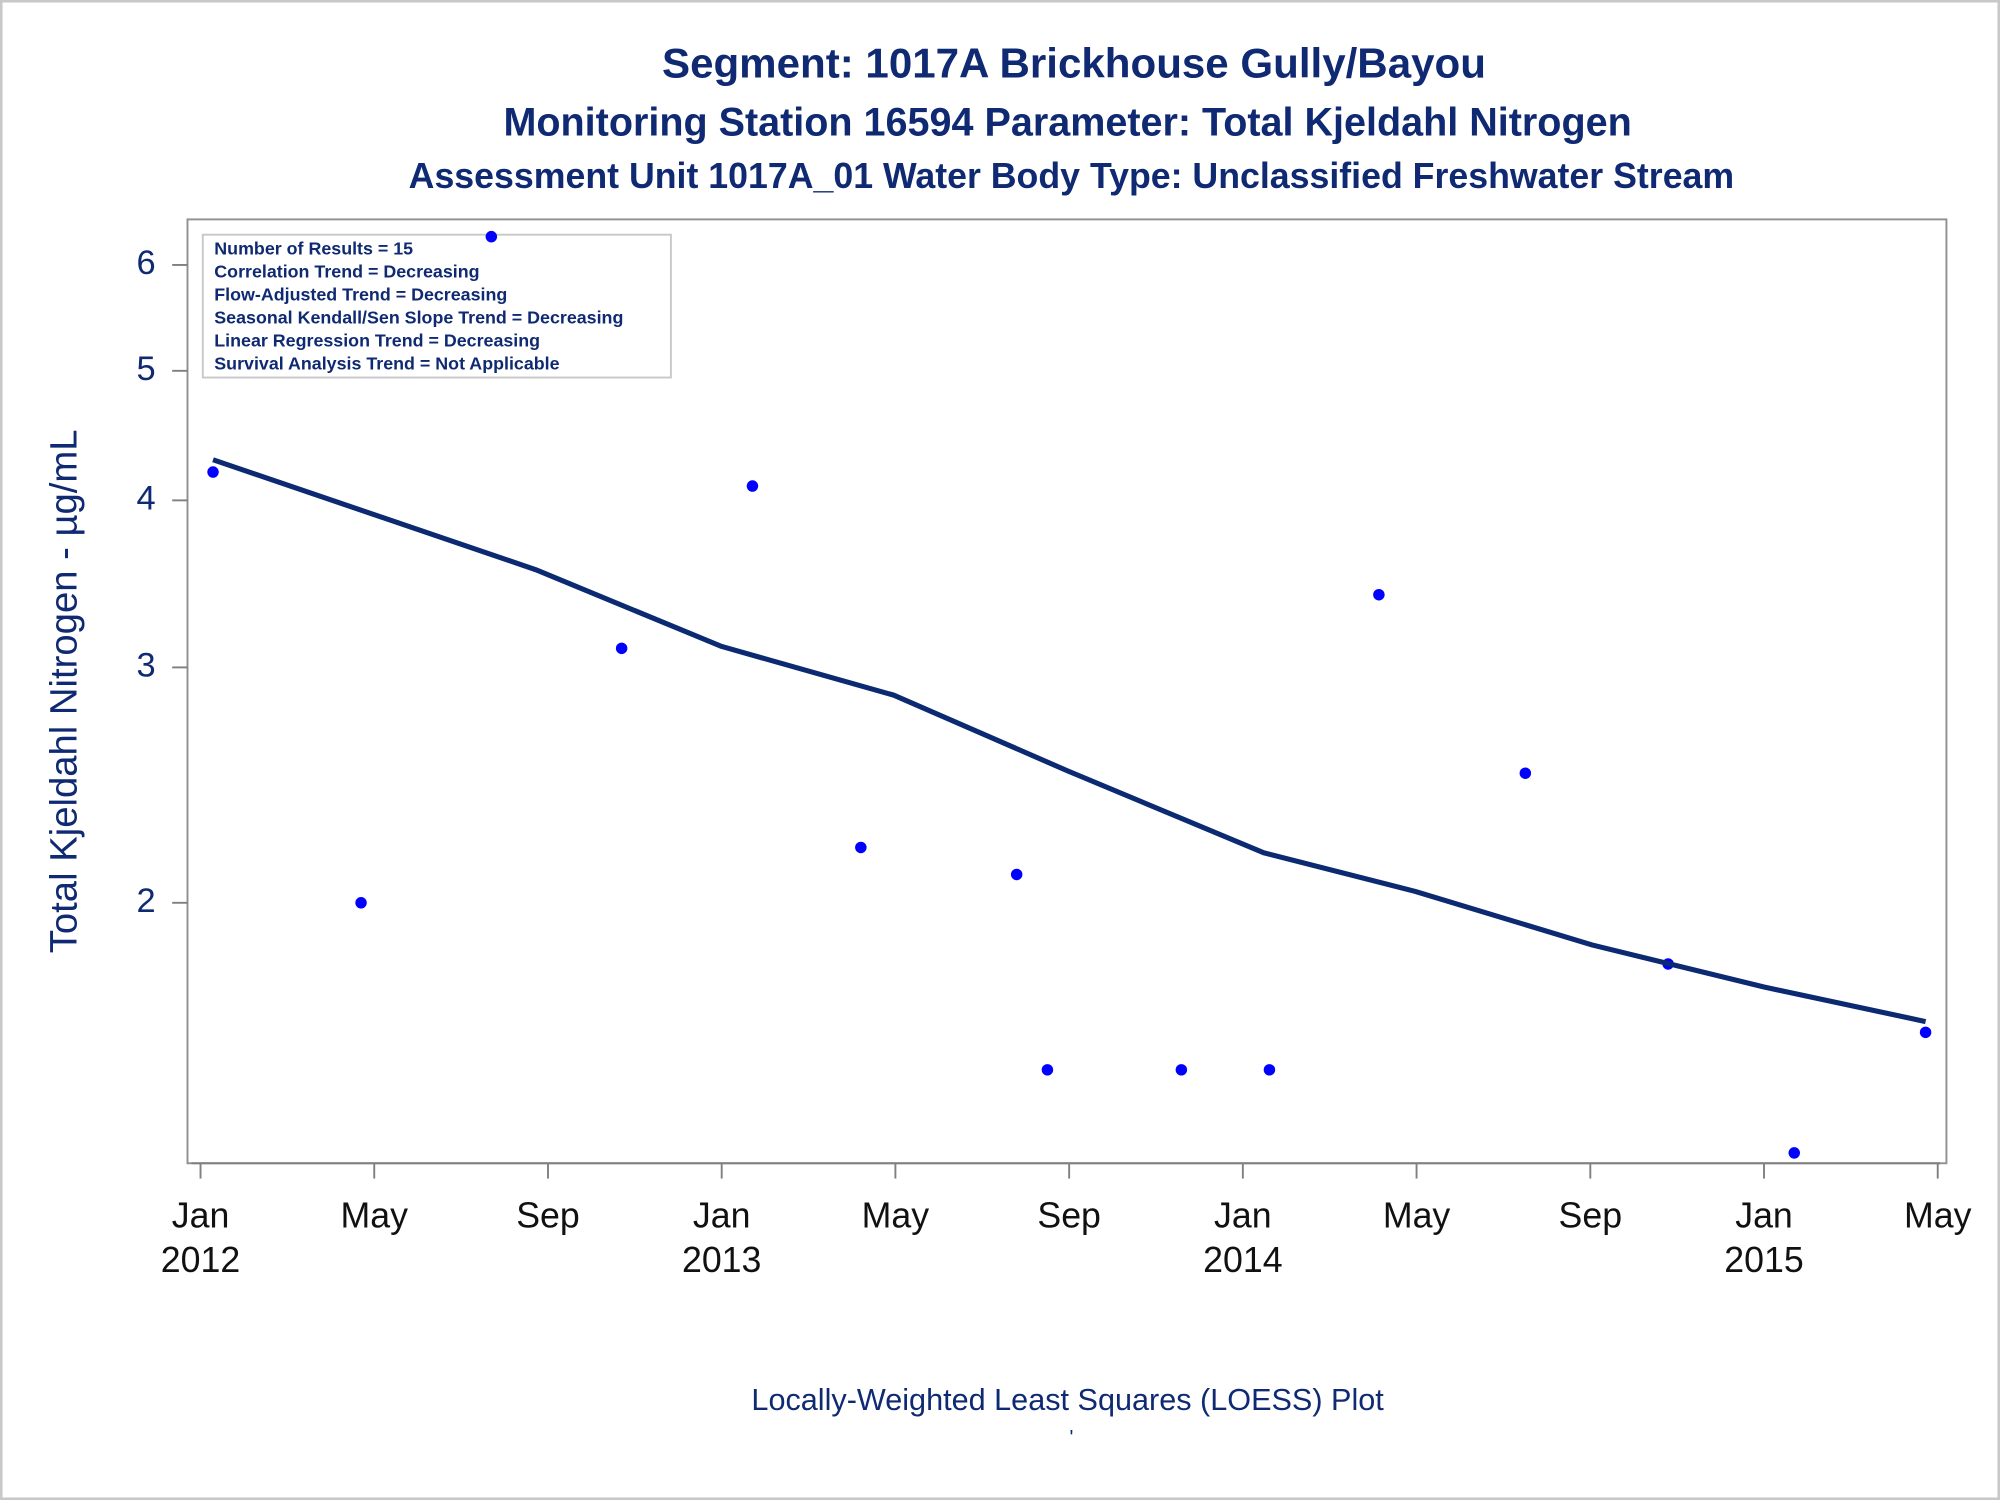  I want to click on x-tick-year-label: 2015, so click(1763, 1260).